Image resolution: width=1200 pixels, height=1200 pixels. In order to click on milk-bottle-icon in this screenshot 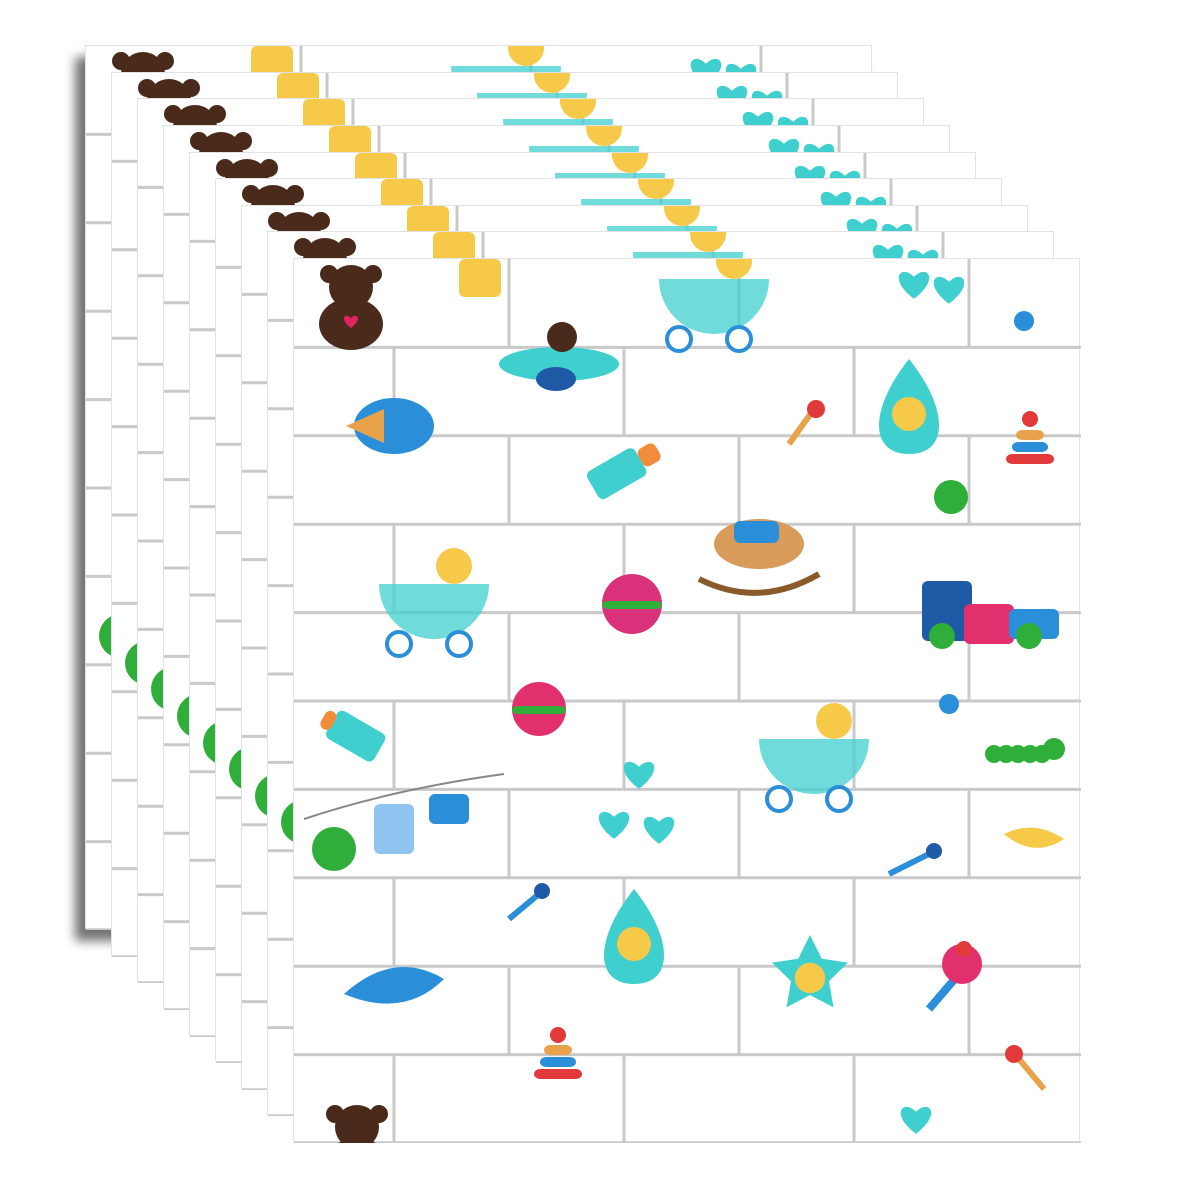, I will do `click(480, 278)`.